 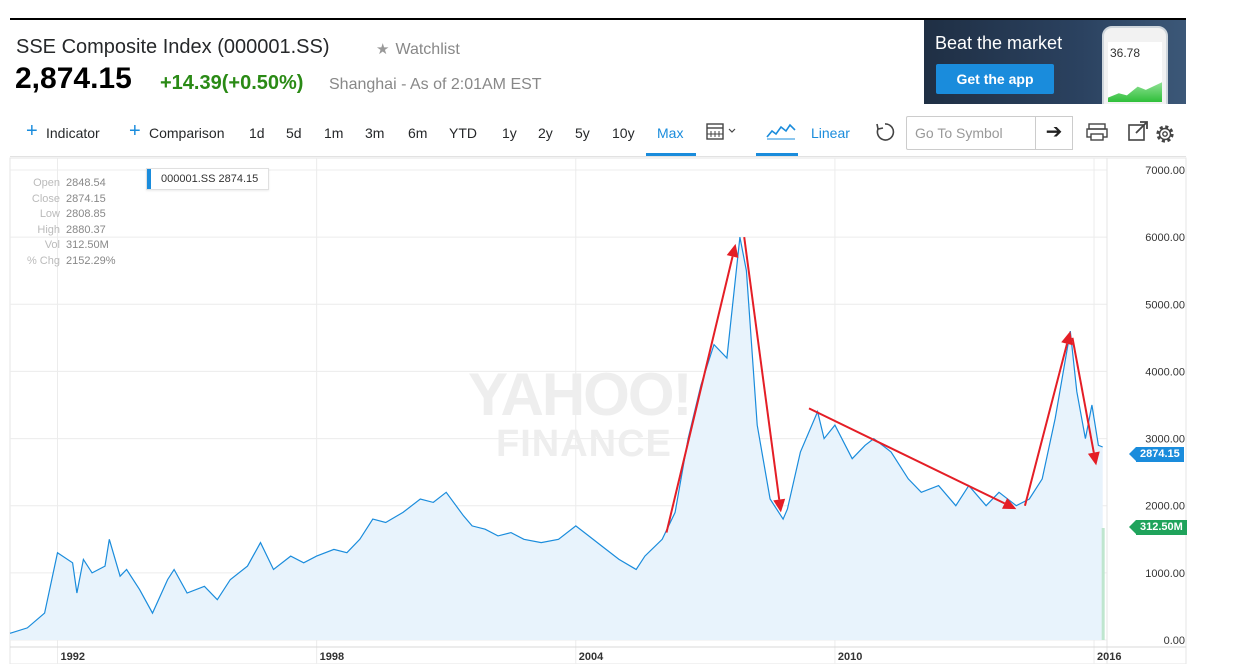 I want to click on scale-linear-button: Linear, so click(x=830, y=133).